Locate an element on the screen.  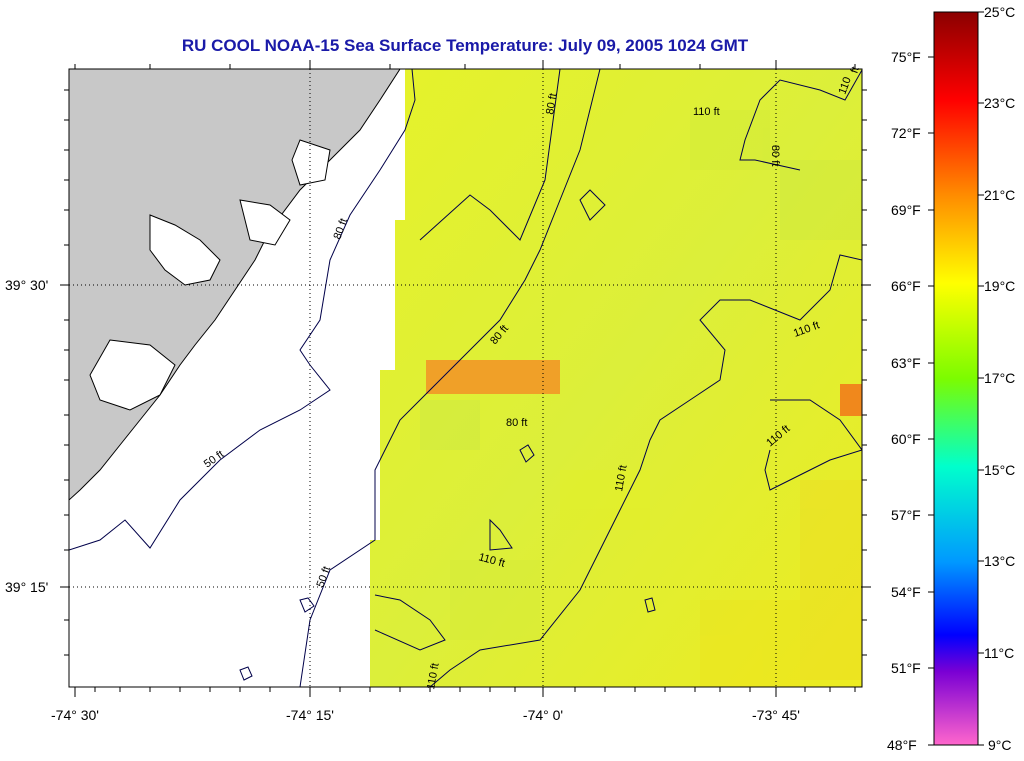
lat-label-1: 39° 30' is located at coordinates (26, 285).